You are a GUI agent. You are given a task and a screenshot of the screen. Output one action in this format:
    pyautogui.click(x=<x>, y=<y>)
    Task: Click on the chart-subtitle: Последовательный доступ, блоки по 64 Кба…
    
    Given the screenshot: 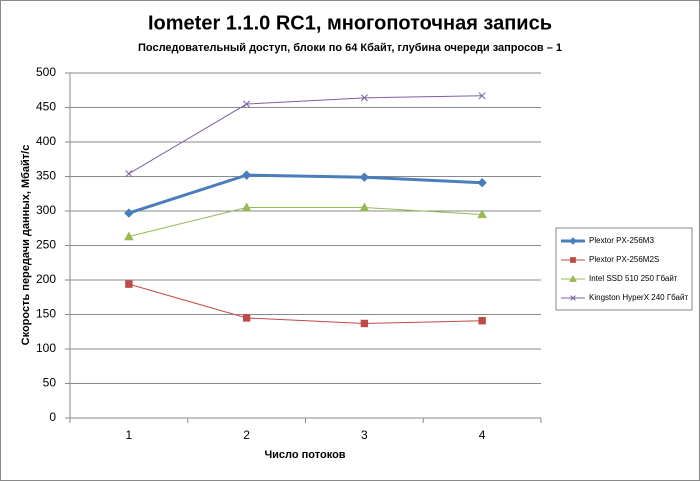 What is the action you would take?
    pyautogui.click(x=350, y=48)
    